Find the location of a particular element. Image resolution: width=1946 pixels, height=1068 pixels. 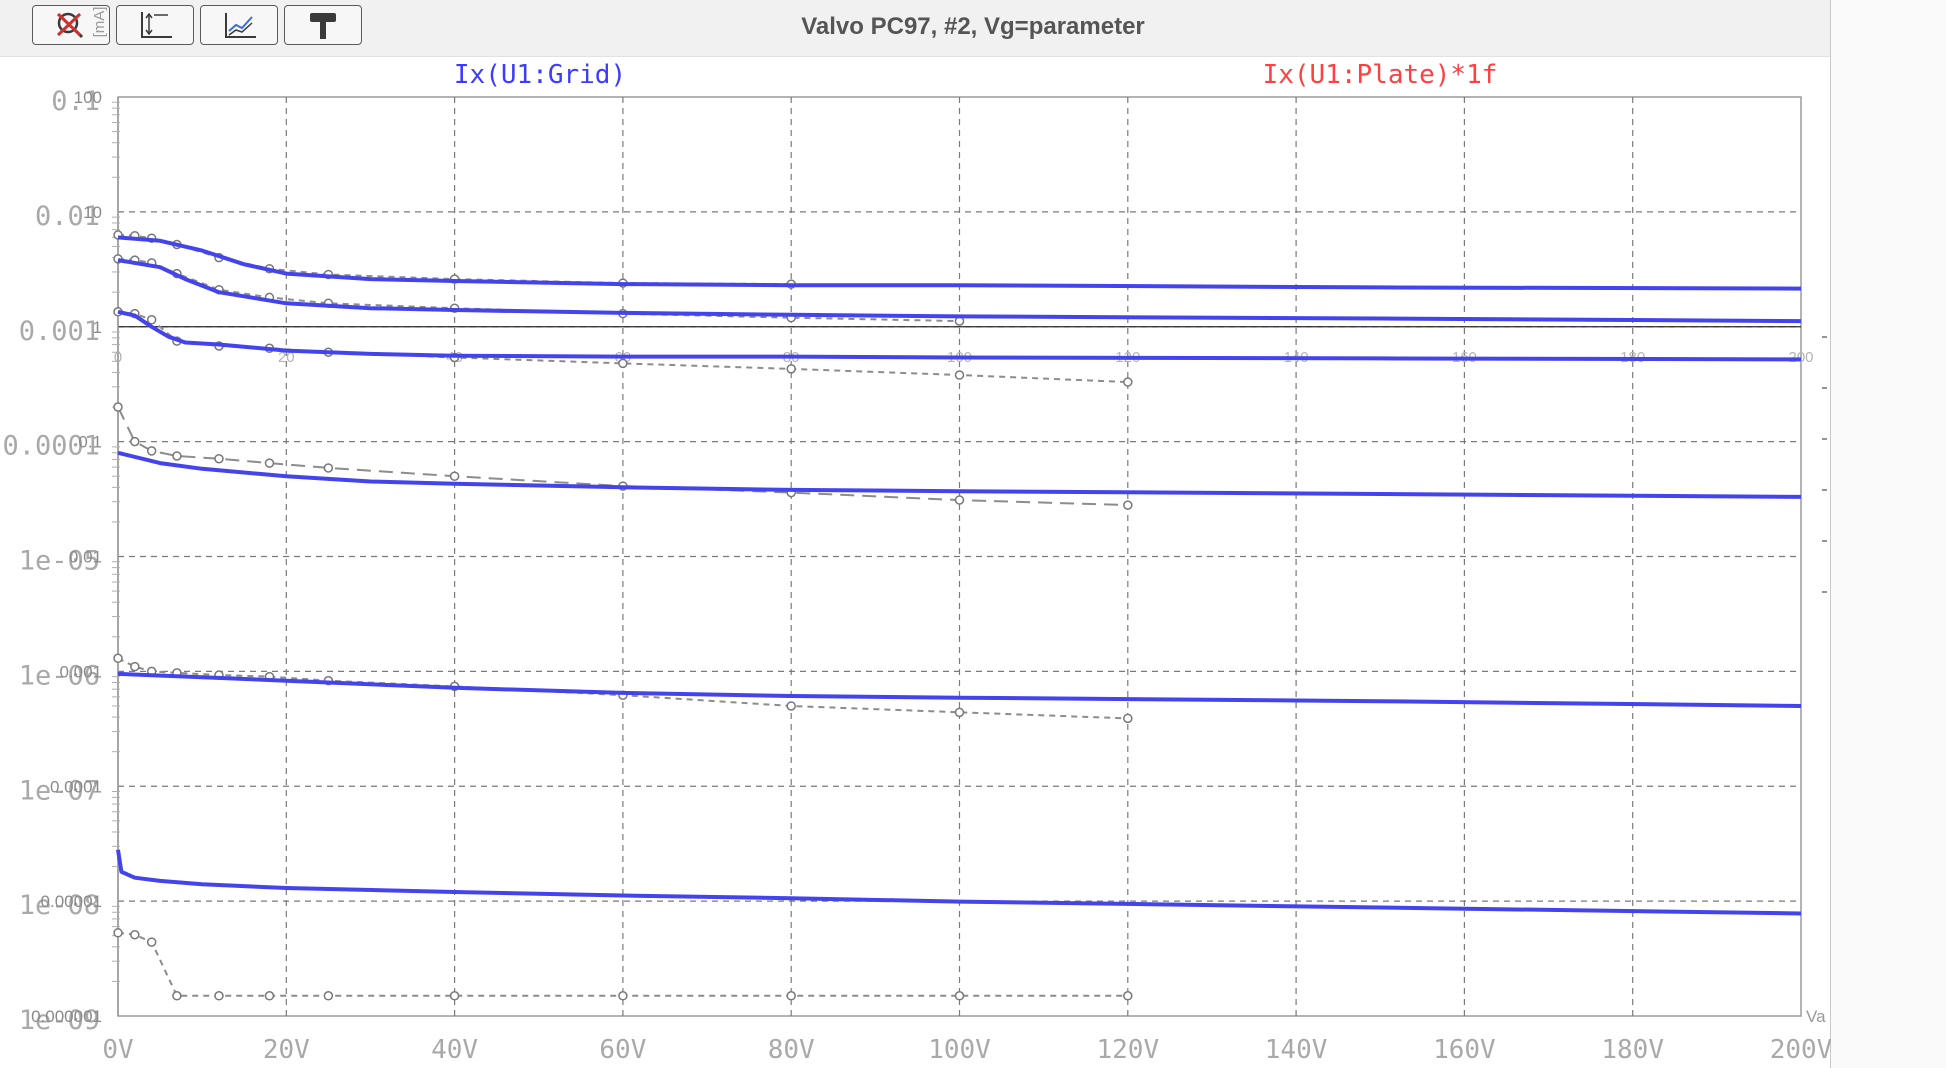

plot-settings-button is located at coordinates (239, 25).